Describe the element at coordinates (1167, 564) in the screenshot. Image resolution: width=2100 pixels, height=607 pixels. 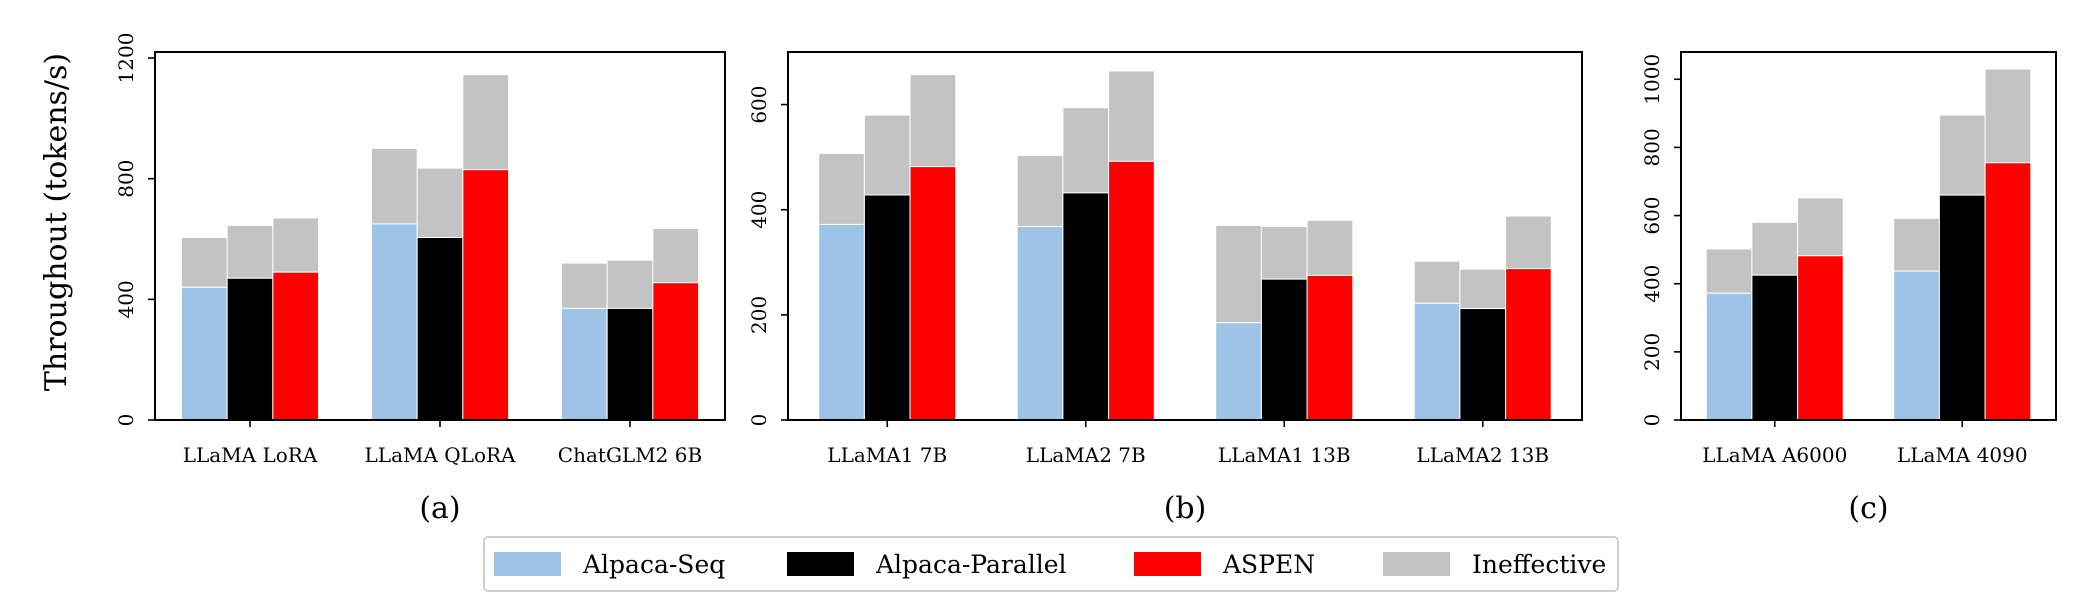
I see `legend-swatch-aspen` at that location.